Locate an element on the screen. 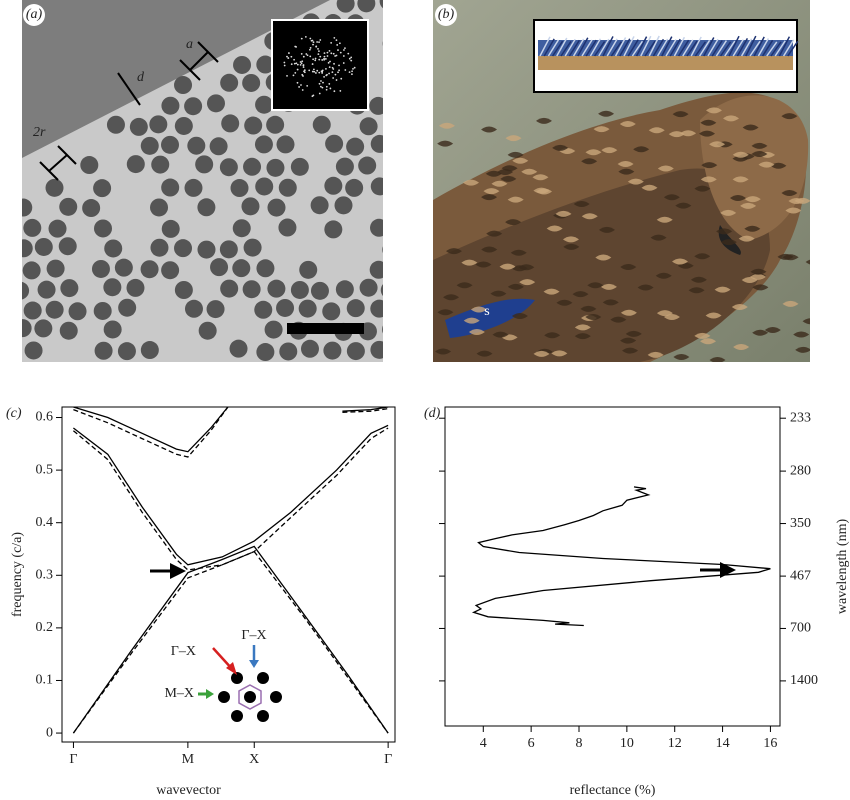  y-tick-label: 467 is located at coordinates (800, 575).